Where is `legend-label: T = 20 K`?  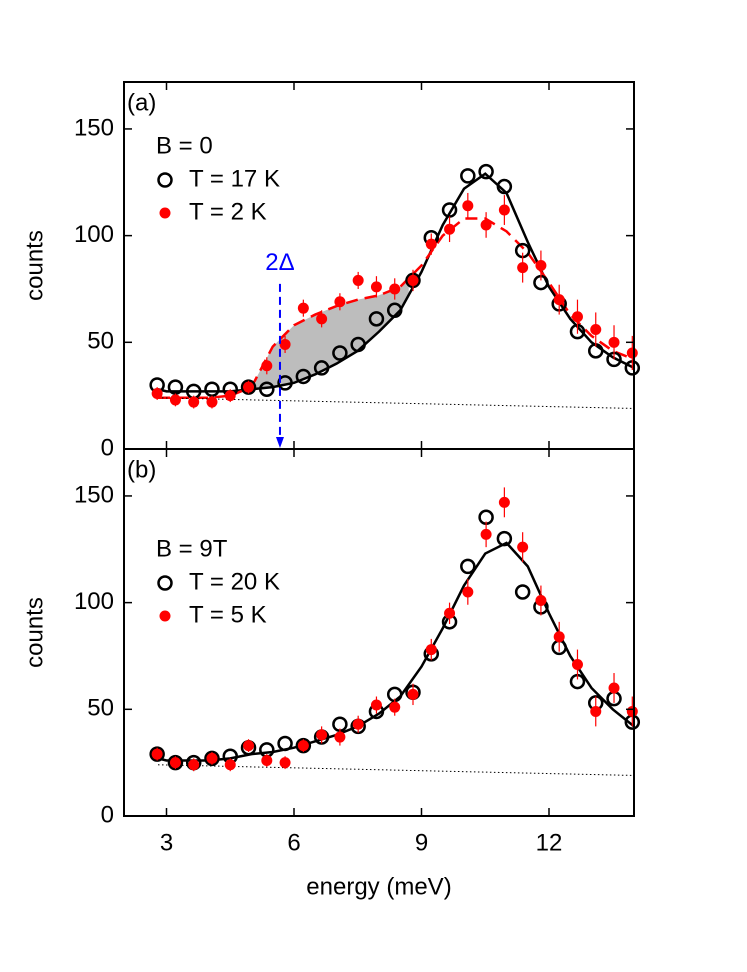 legend-label: T = 20 K is located at coordinates (234, 581).